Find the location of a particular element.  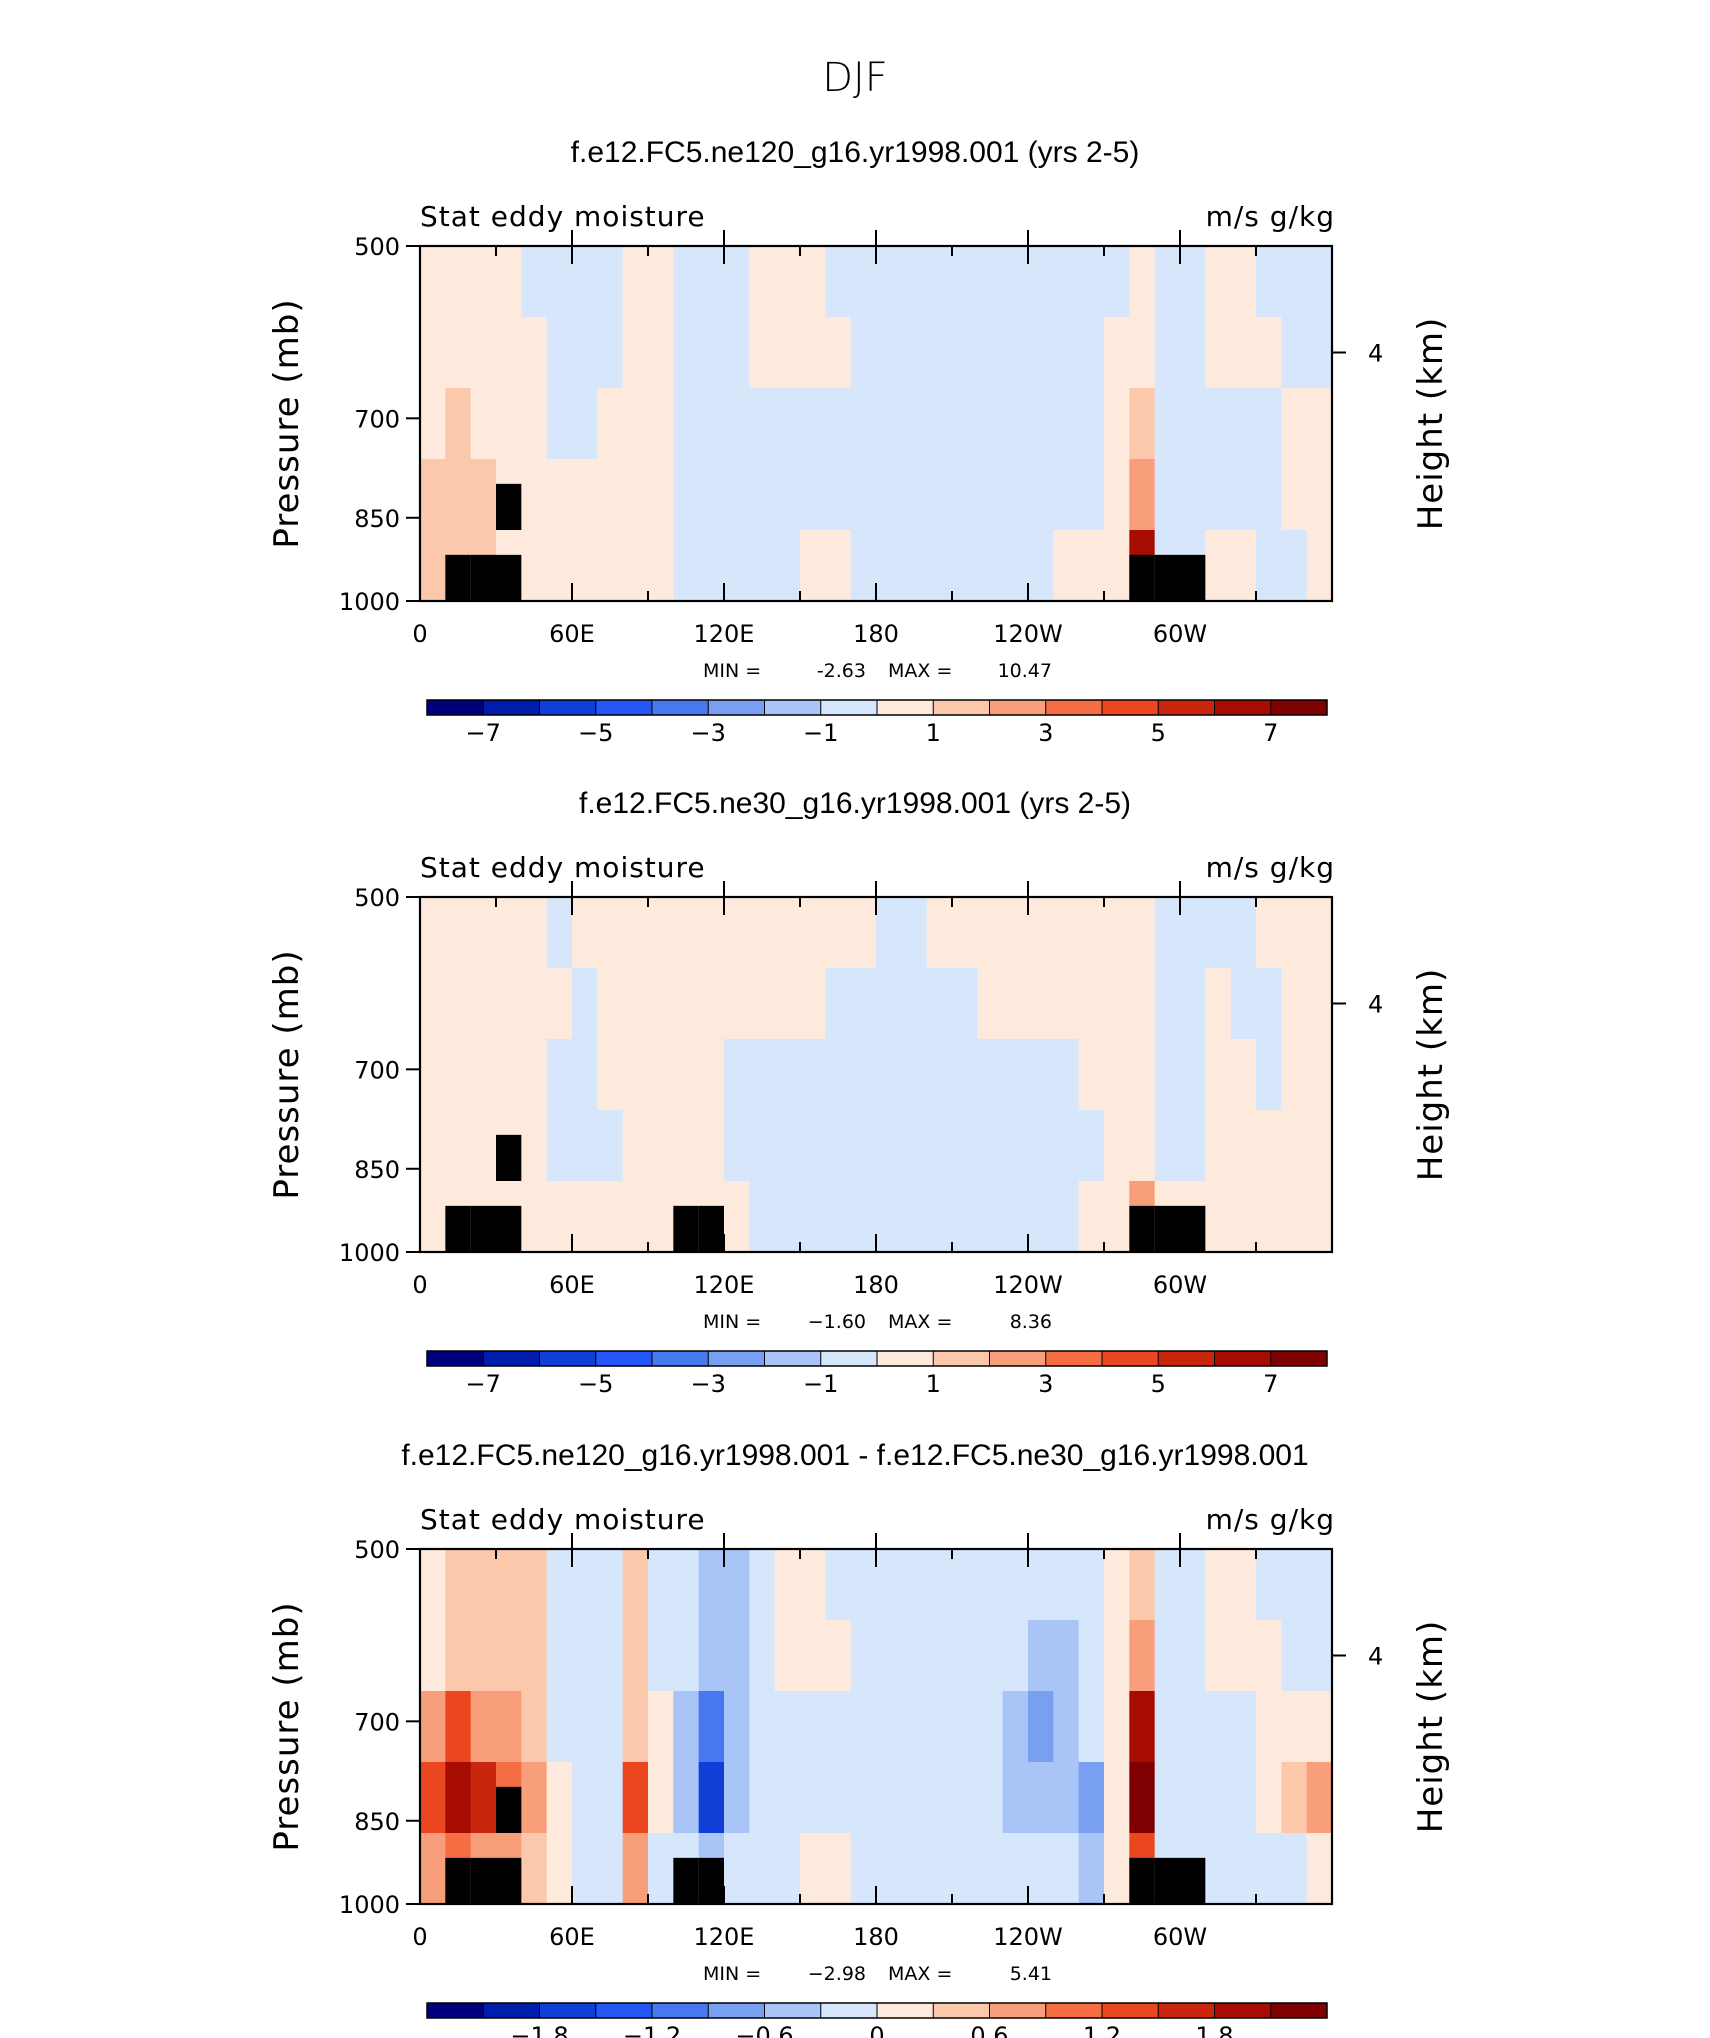

y-right-axis-title: Height (km) is located at coordinates (1431, 1727).